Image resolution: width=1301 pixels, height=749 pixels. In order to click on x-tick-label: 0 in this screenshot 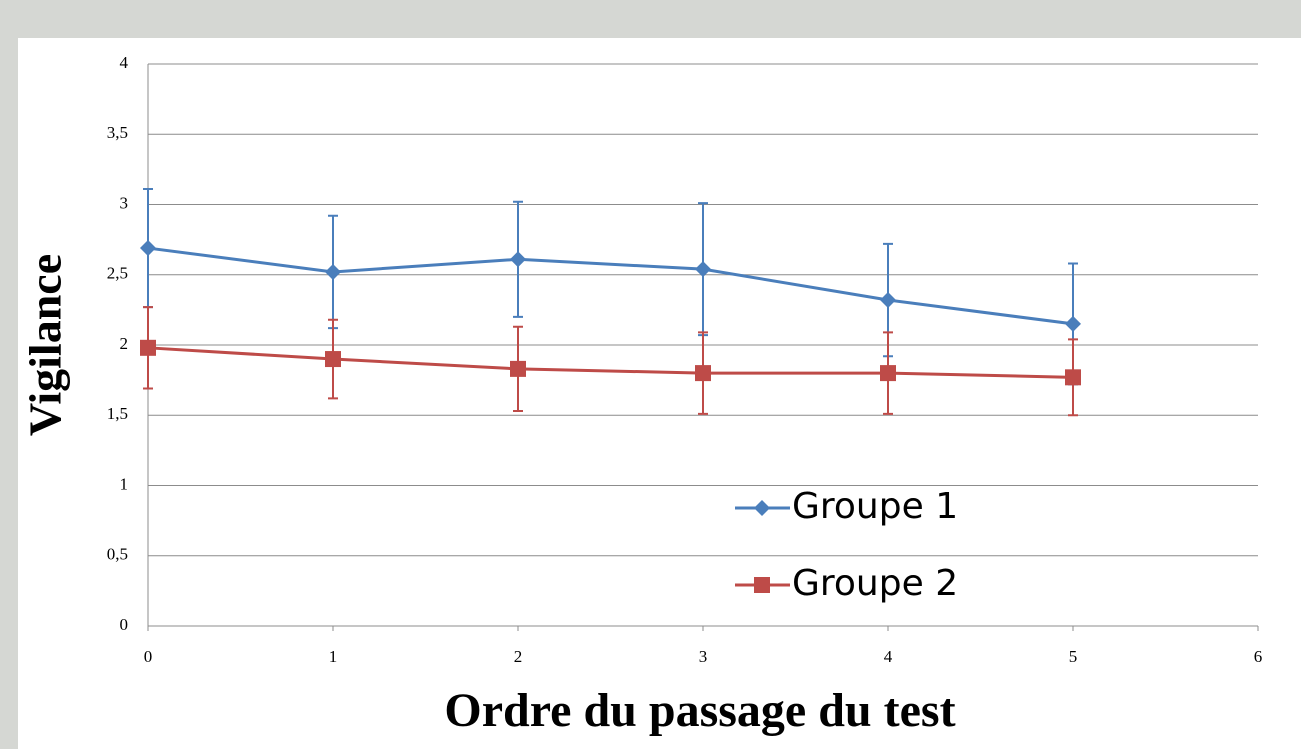, I will do `click(148, 656)`.